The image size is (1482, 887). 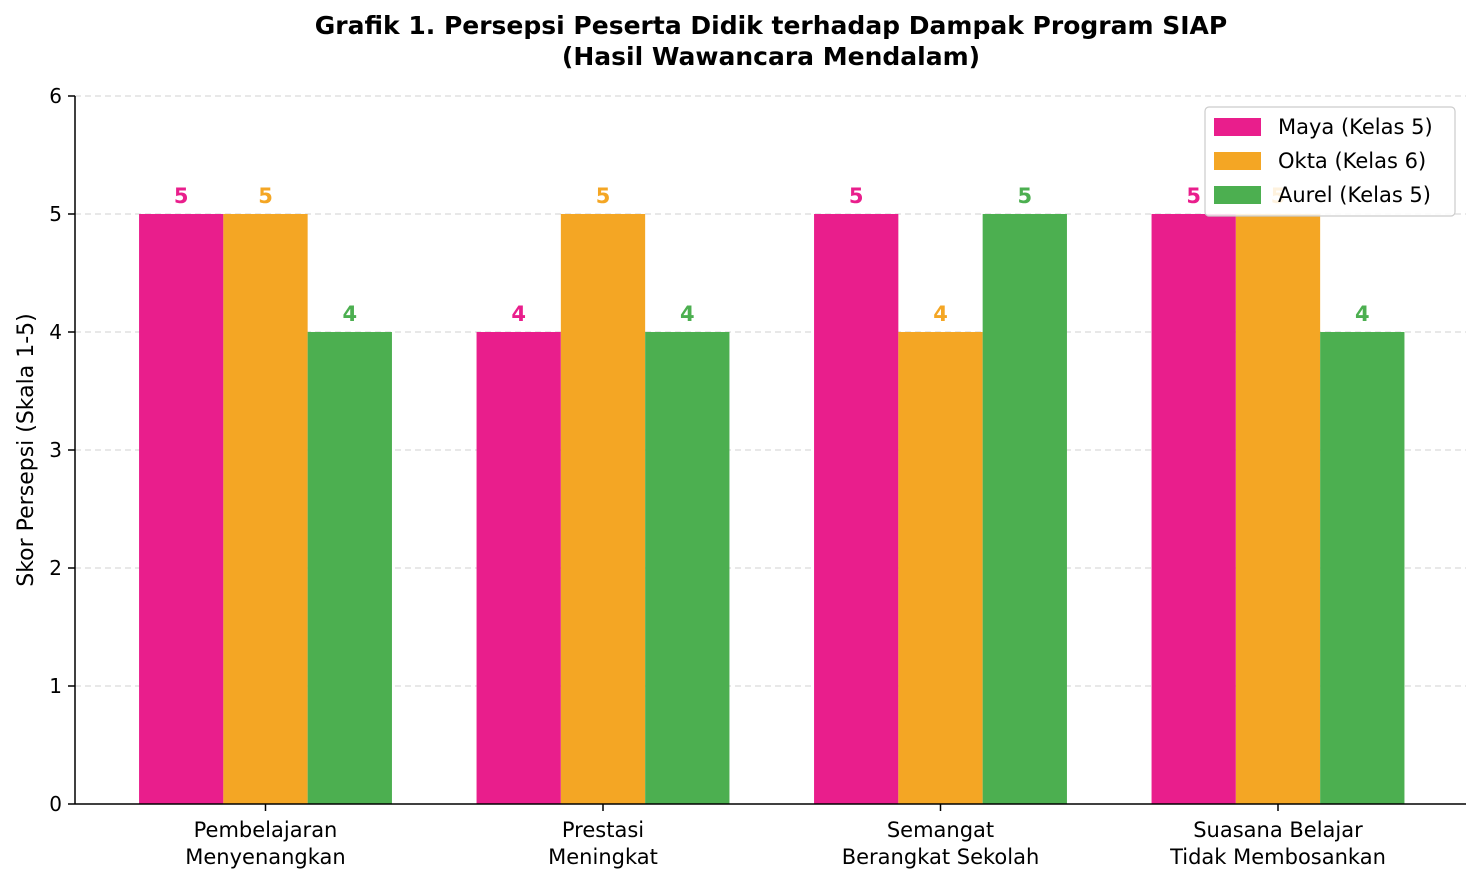 I want to click on x-tick-label: Tidak Membosankan, so click(x=1277, y=857).